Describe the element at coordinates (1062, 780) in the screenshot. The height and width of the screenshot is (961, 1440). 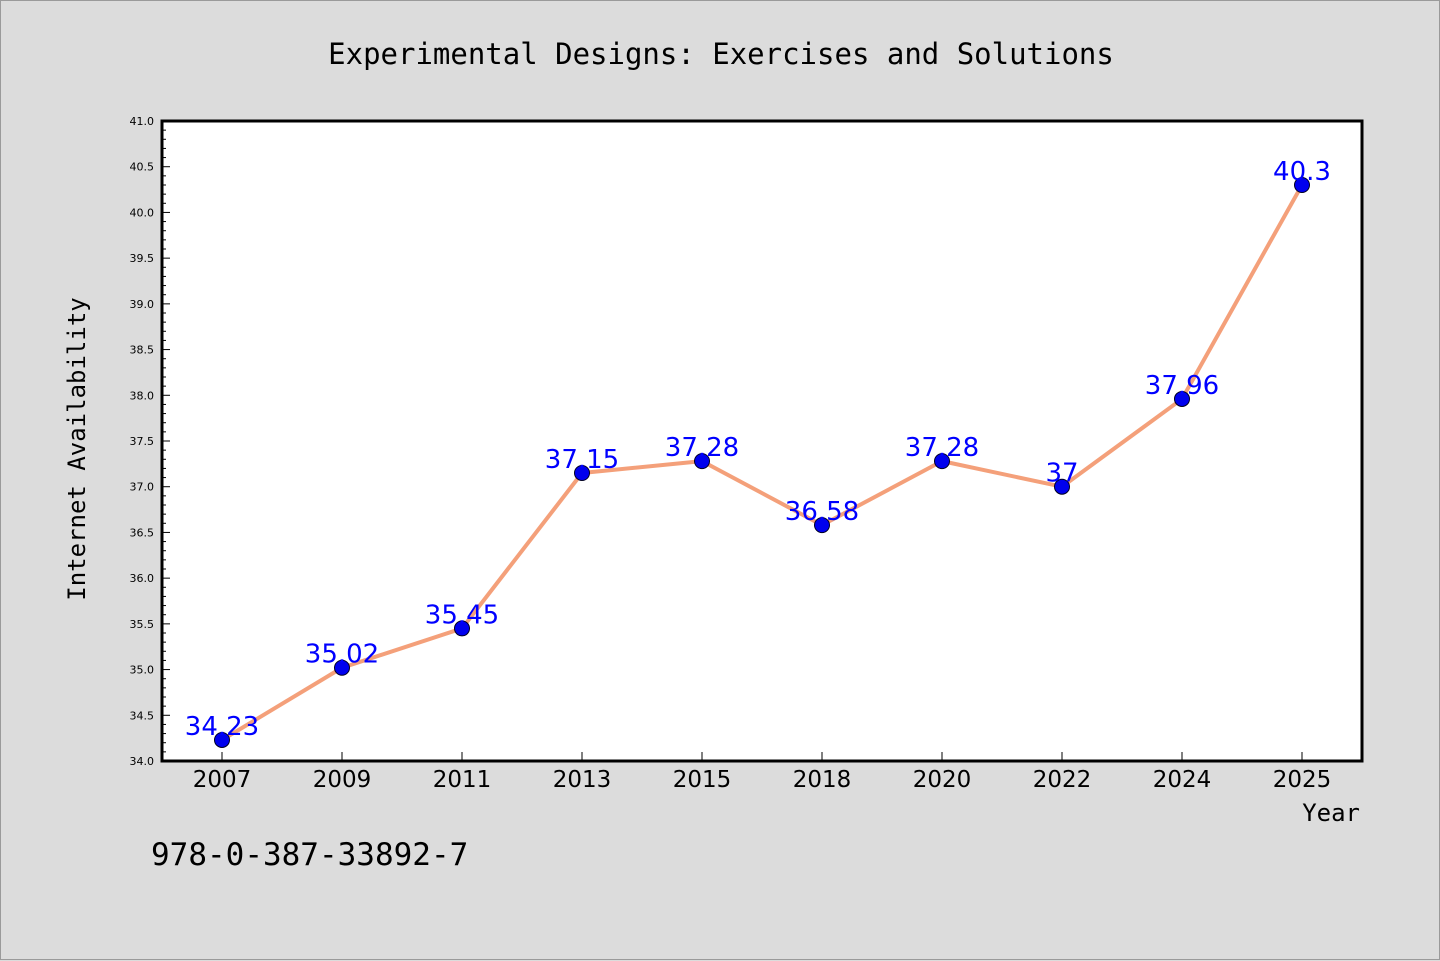
I see `x-tick-label: 2022` at that location.